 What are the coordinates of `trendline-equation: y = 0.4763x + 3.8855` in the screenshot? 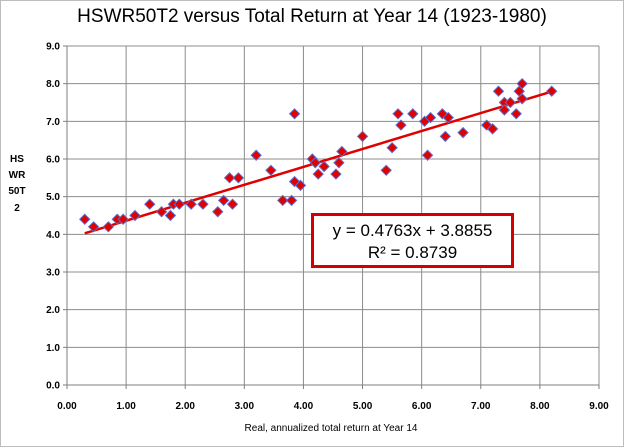 It's located at (412, 230).